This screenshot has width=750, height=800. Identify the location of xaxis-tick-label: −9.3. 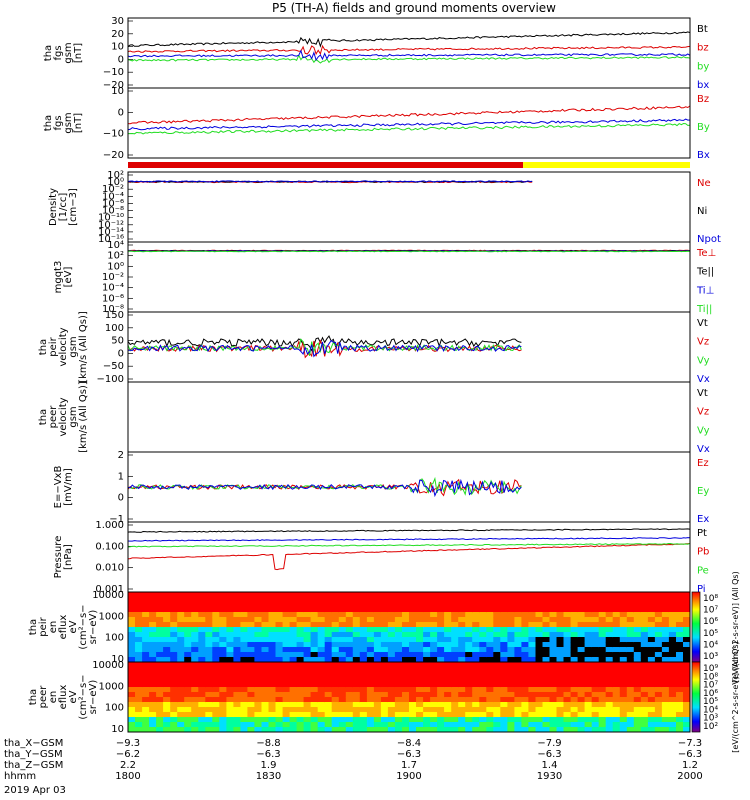
(128, 743).